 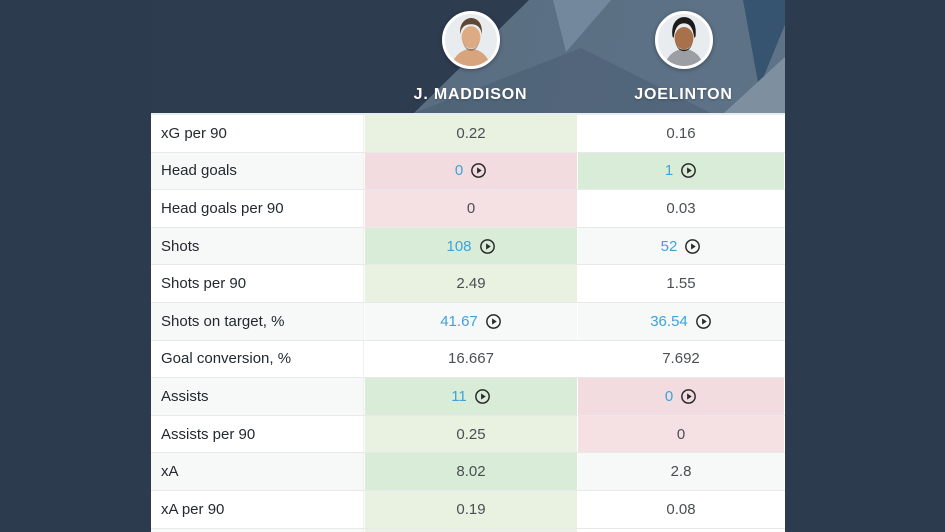 I want to click on stat-cell: 0.08, so click(x=680, y=509).